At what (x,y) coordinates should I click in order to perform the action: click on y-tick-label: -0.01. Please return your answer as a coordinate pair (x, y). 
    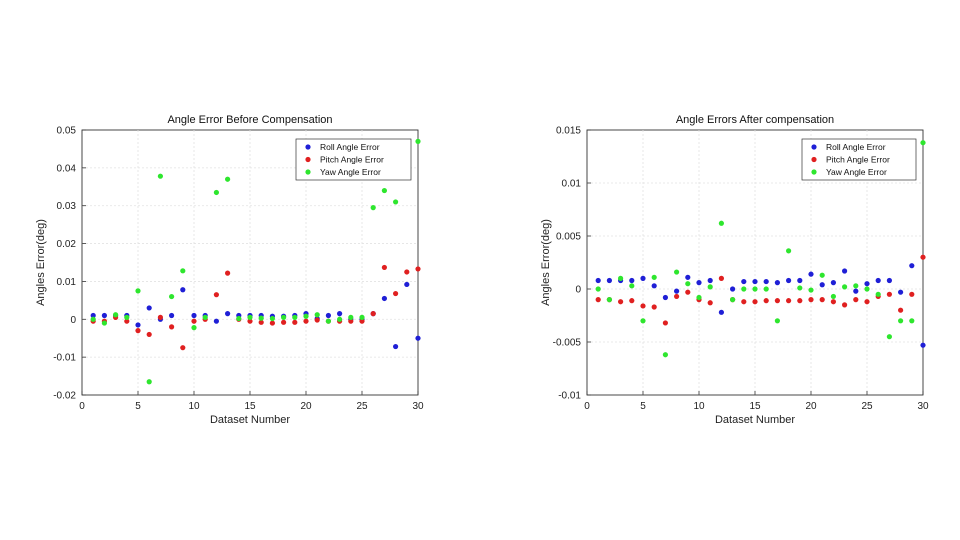
    Looking at the image, I should click on (64, 358).